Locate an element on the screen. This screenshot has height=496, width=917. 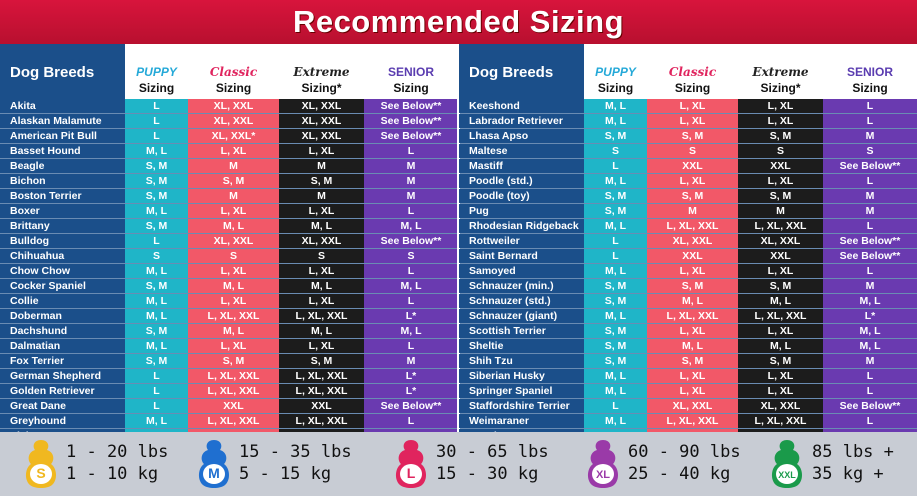
breed-name: Great Dane is located at coordinates (62, 406).